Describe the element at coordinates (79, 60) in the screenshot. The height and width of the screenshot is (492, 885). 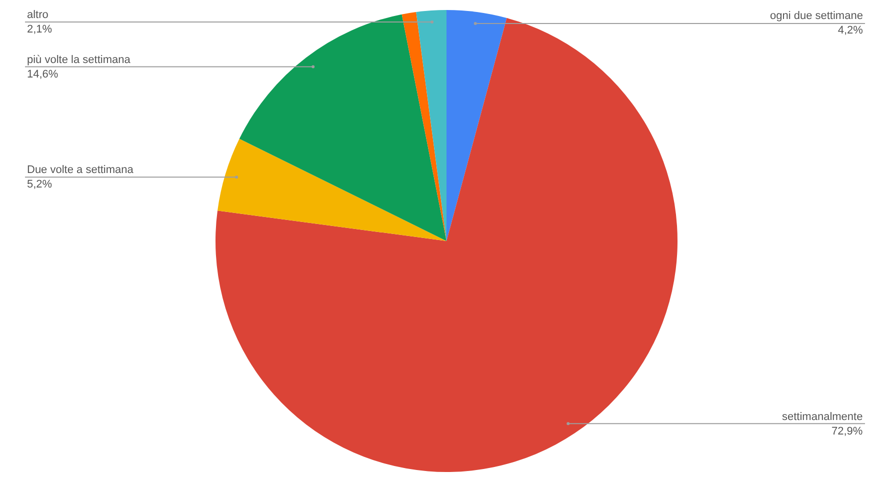
I see `slice-label: più volte la settimana` at that location.